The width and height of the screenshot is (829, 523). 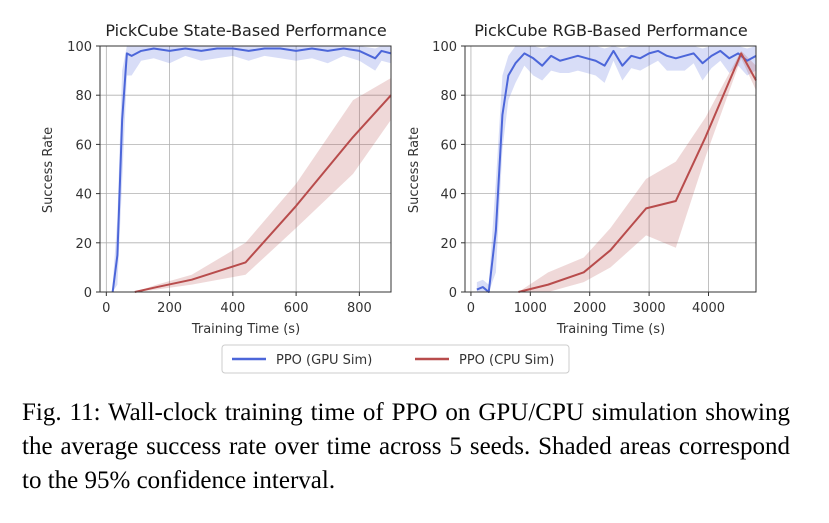 I want to click on x-tick-label: 800, so click(x=359, y=308).